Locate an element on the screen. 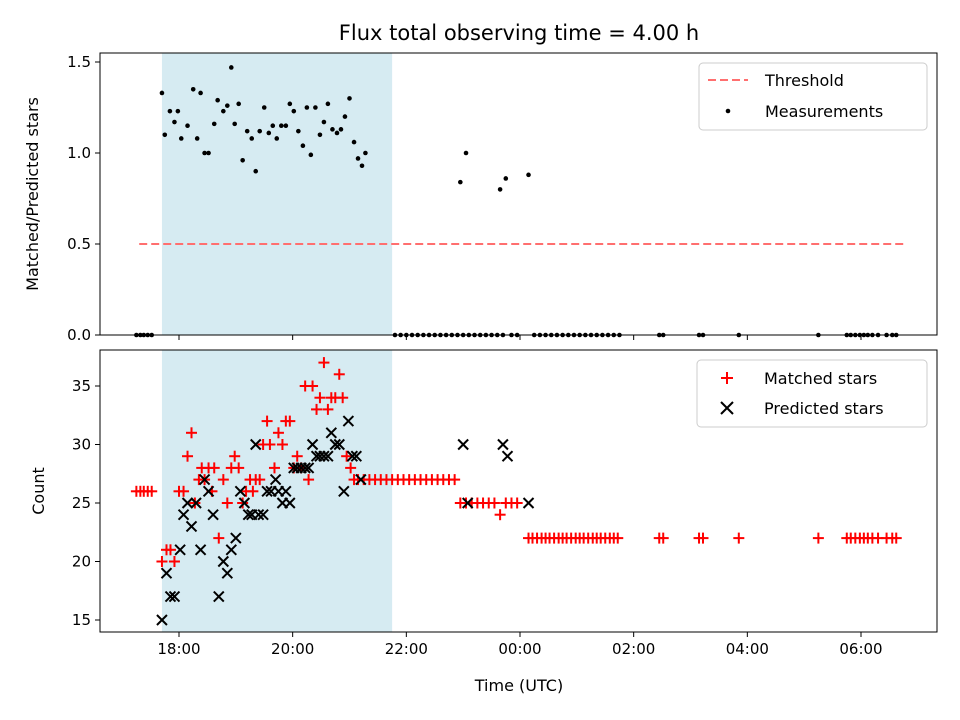 The image size is (960, 720). x-tick-label: 22:00 is located at coordinates (406, 649).